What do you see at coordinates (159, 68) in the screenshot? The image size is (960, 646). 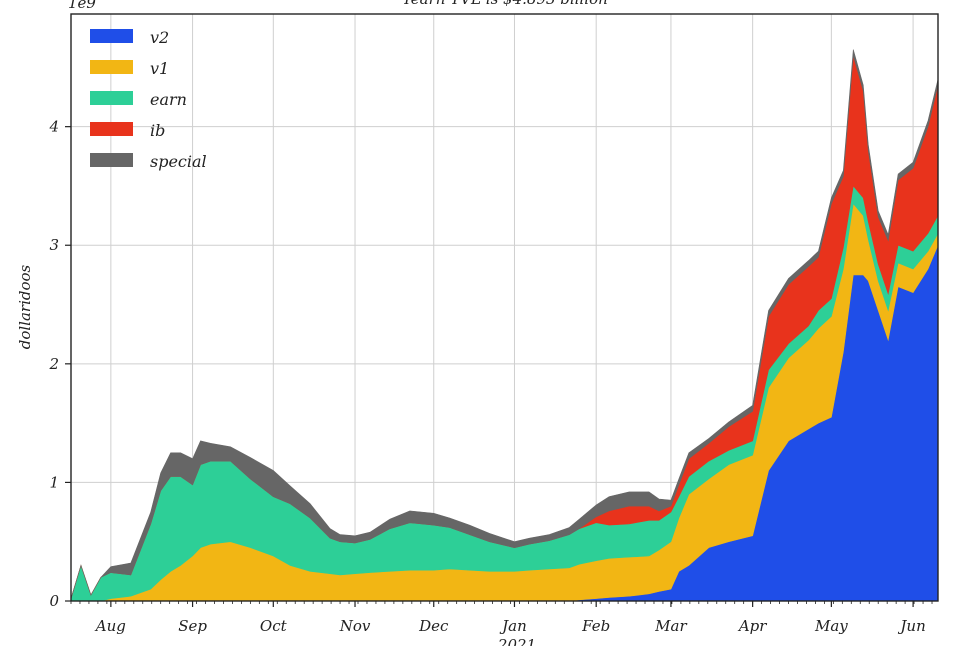 I see `legend-label-v1: v1` at bounding box center [159, 68].